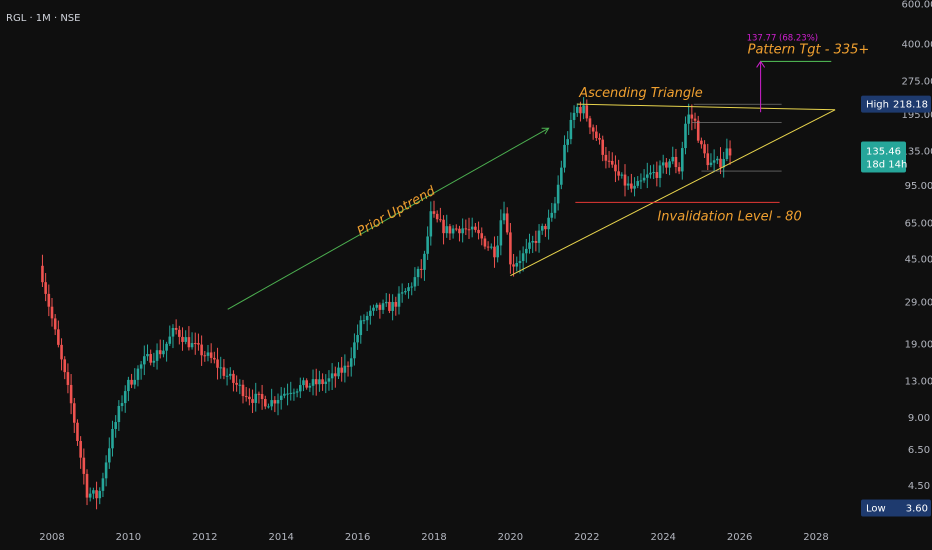 This screenshot has height=550, width=932. What do you see at coordinates (729, 216) in the screenshot?
I see `invalidation-label: Invalidation Level - 80` at bounding box center [729, 216].